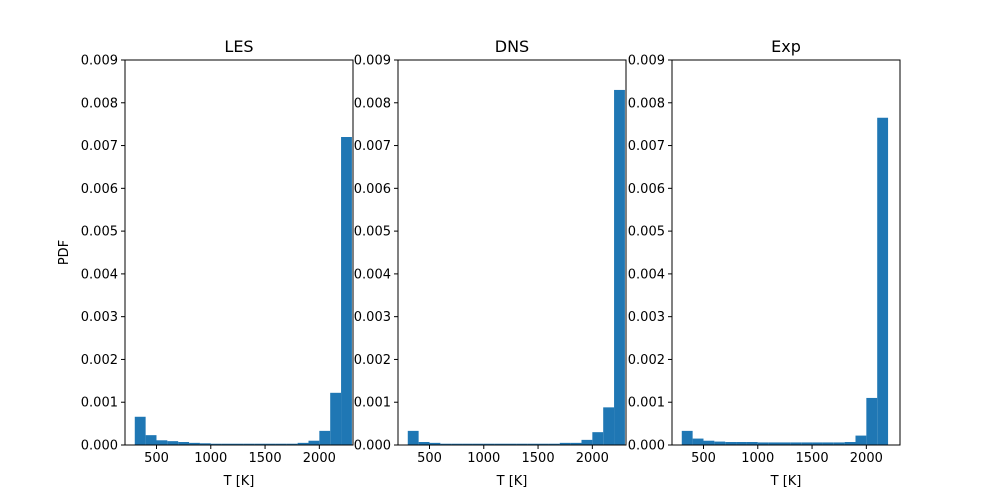  What do you see at coordinates (592, 458) in the screenshot?
I see `x-tick-label: 2000` at bounding box center [592, 458].